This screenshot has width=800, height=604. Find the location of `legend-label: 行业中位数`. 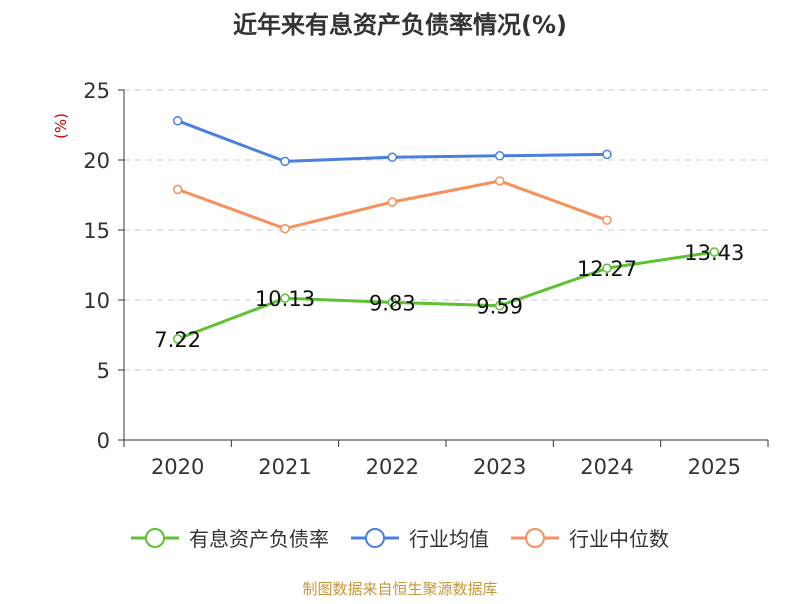

legend-label: 行业中位数 is located at coordinates (619, 539).